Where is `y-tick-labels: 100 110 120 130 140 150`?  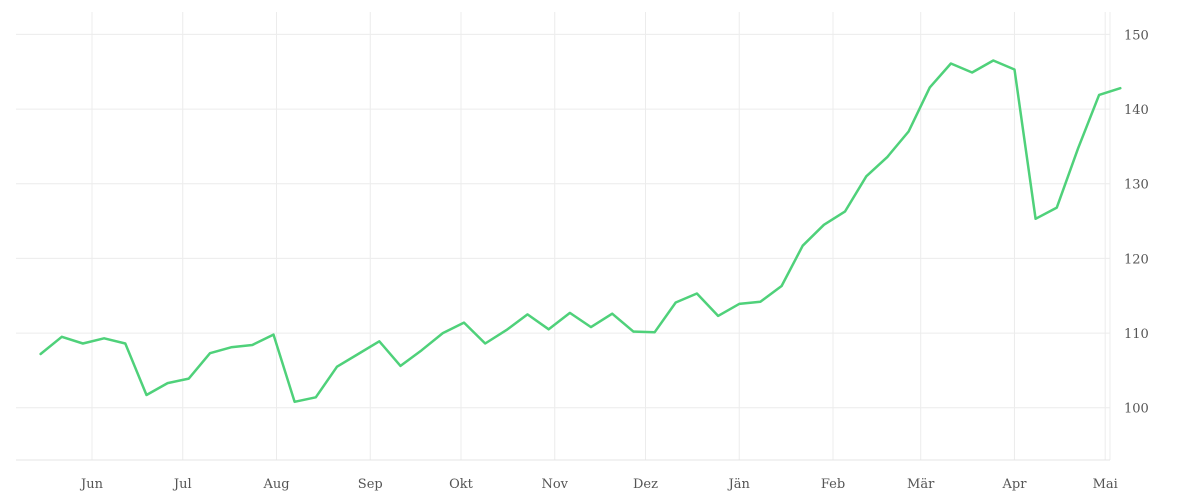 y-tick-labels: 100 110 120 130 140 150 is located at coordinates (1136, 222).